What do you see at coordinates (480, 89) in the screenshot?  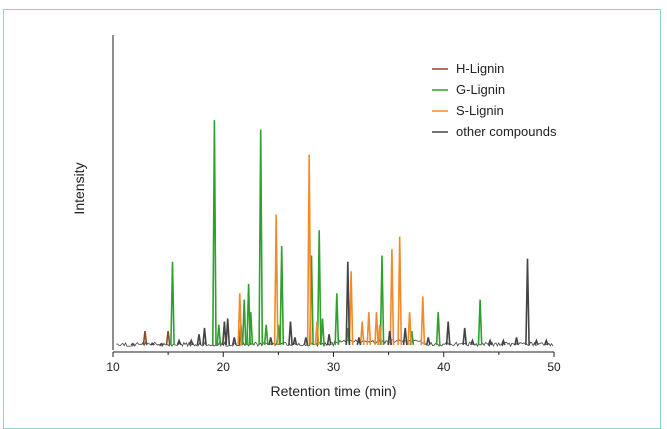 I see `legend-label: G-Lignin` at bounding box center [480, 89].